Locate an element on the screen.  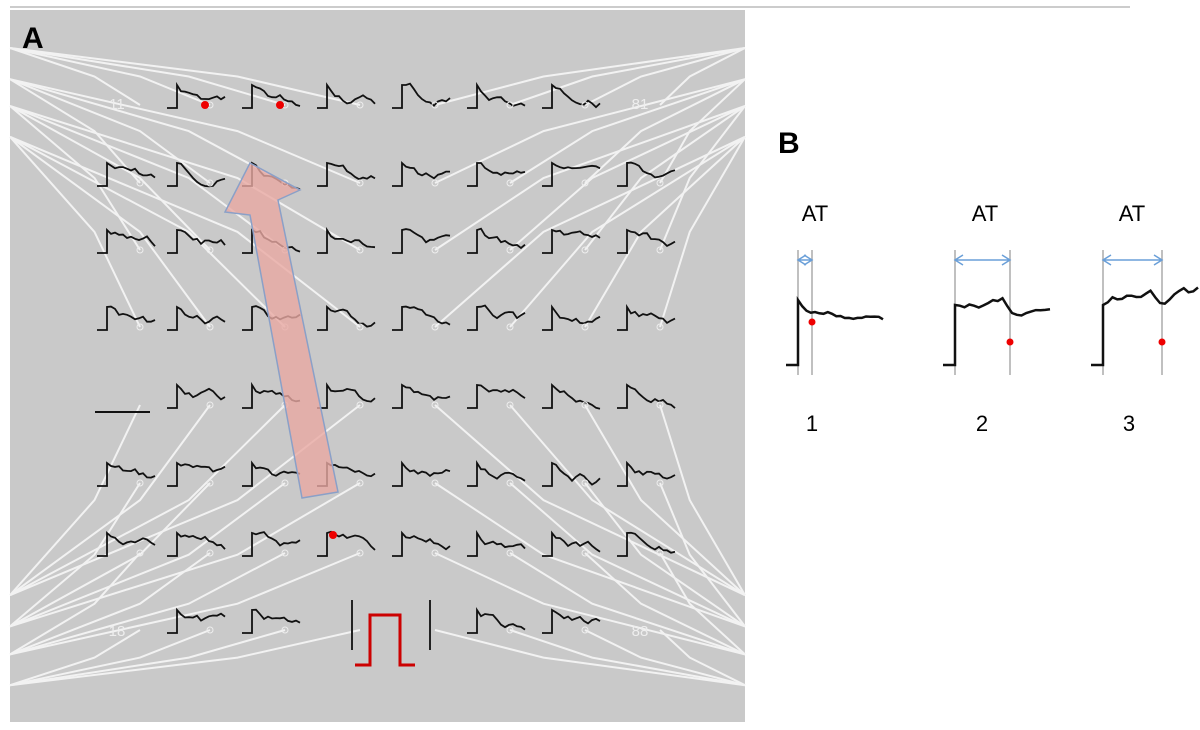
panel-b: AT 1 AT 2 AT 3 is located at coordinates (992, 318).